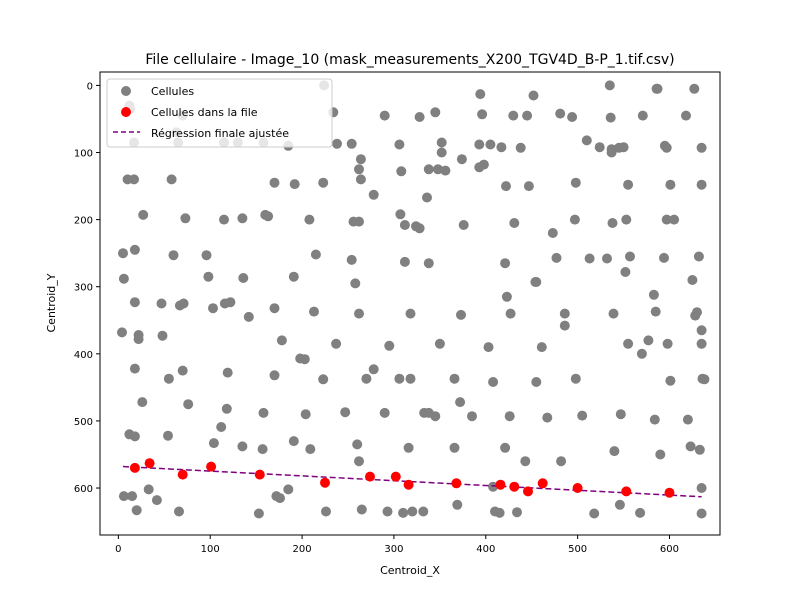 This screenshot has width=800, height=600. What do you see at coordinates (220, 133) in the screenshot?
I see `legend-label-regression: Régression finale ajustée` at bounding box center [220, 133].